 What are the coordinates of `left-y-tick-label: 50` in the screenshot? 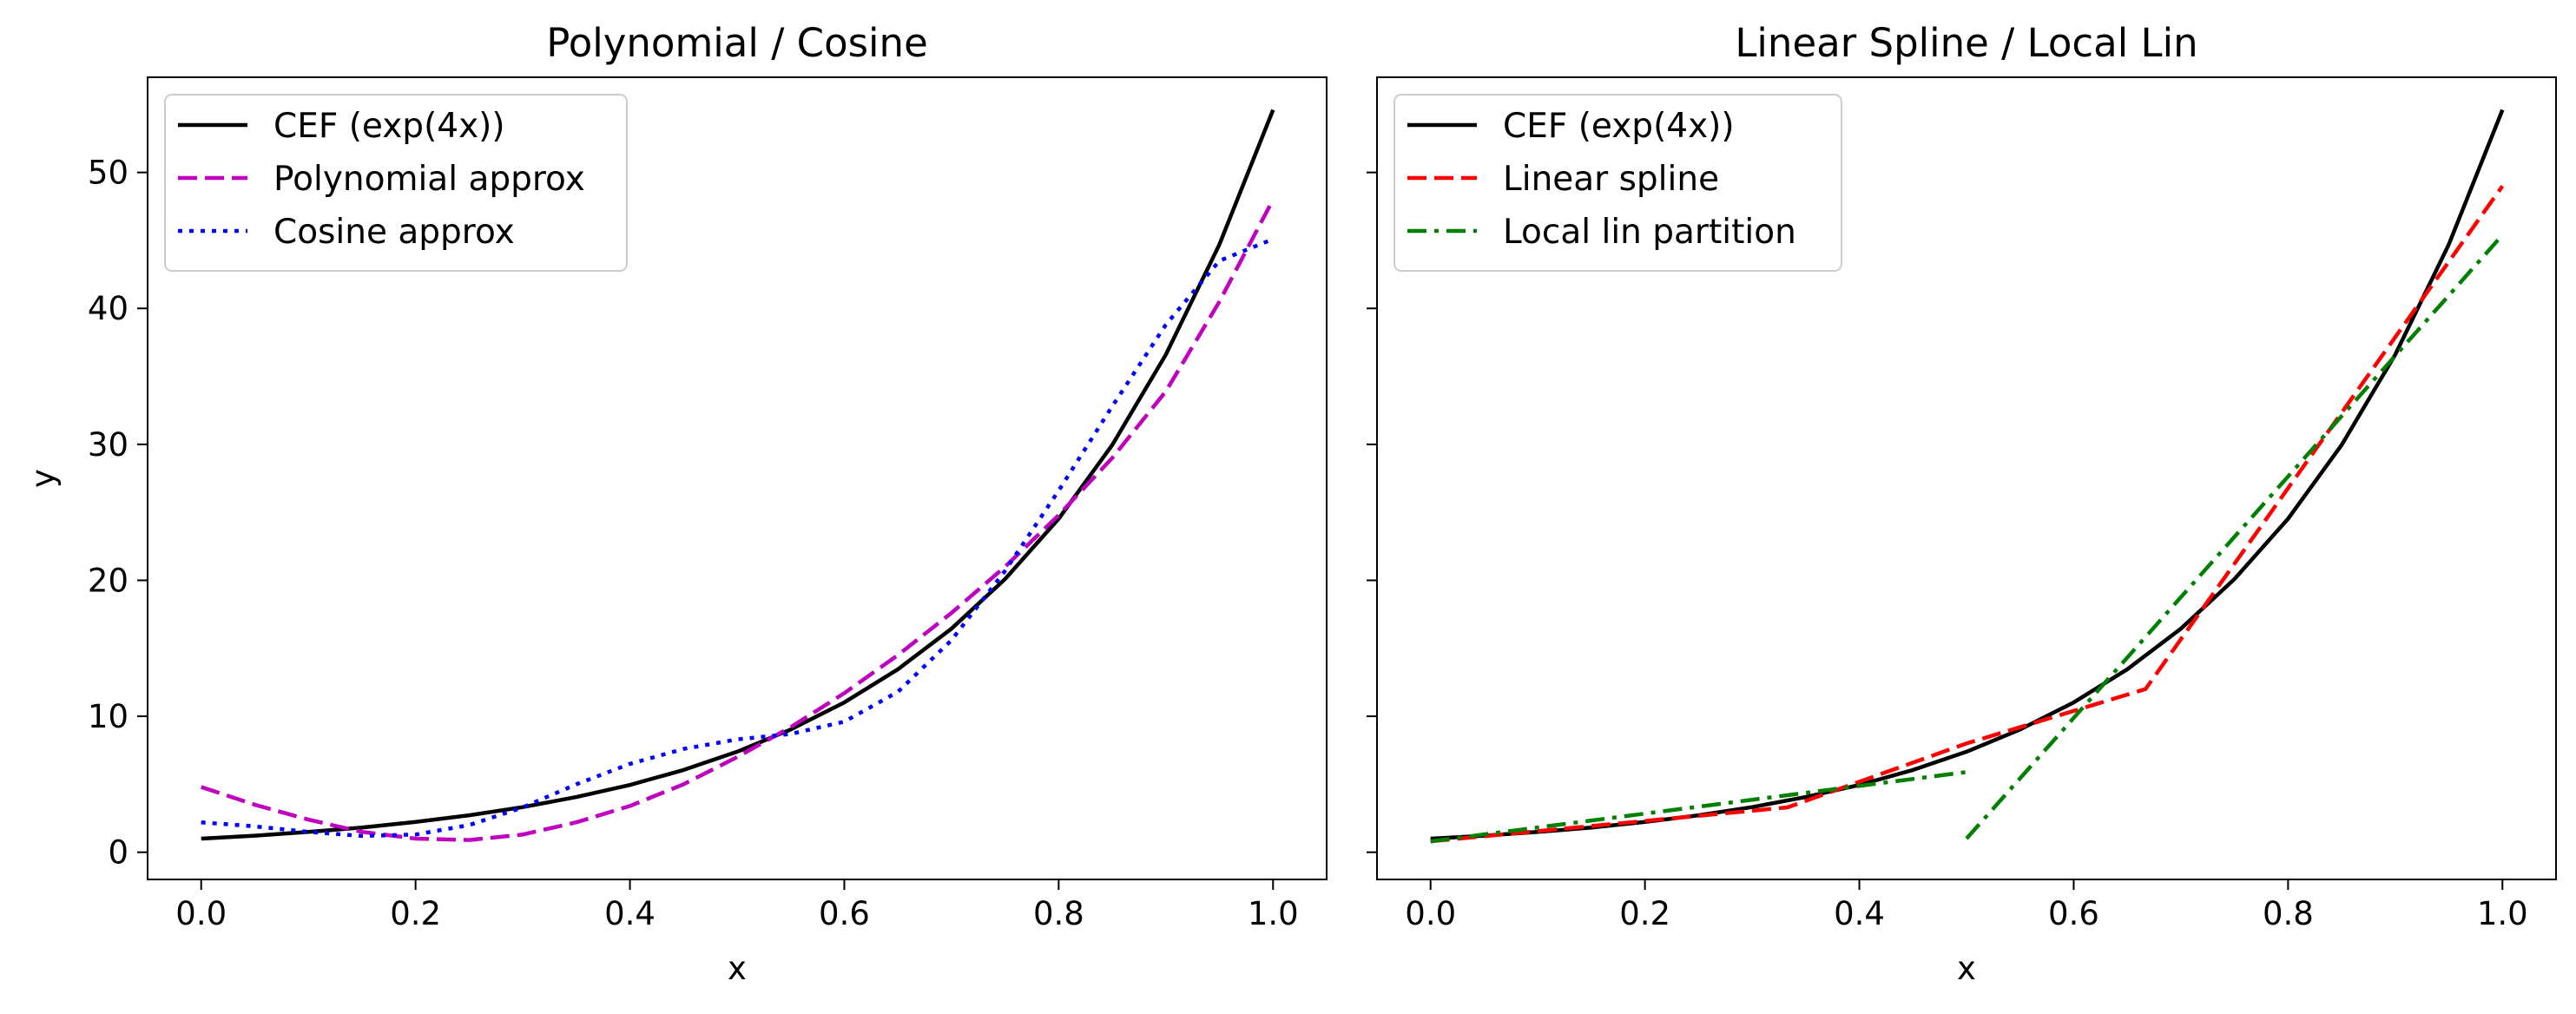 It's located at (108, 173).